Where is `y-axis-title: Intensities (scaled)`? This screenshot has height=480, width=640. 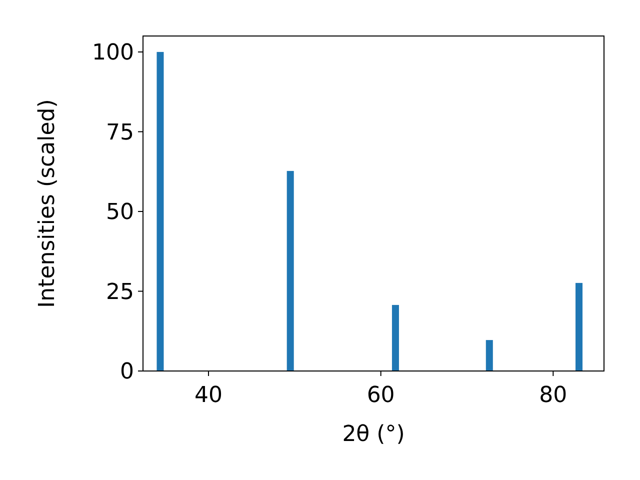
y-axis-title: Intensities (scaled) is located at coordinates (47, 203).